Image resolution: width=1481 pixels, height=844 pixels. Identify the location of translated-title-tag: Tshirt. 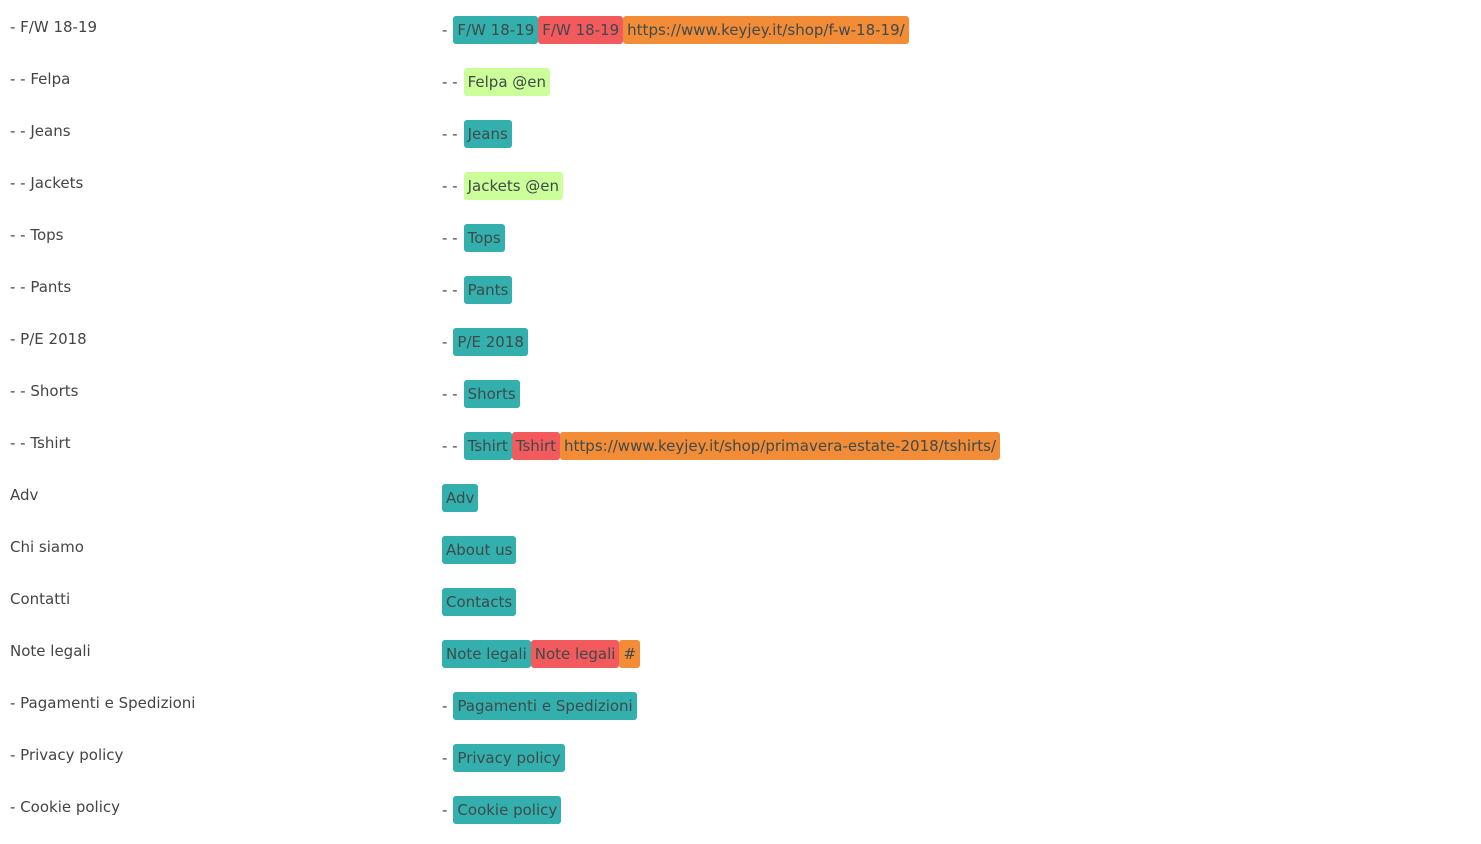
(487, 445).